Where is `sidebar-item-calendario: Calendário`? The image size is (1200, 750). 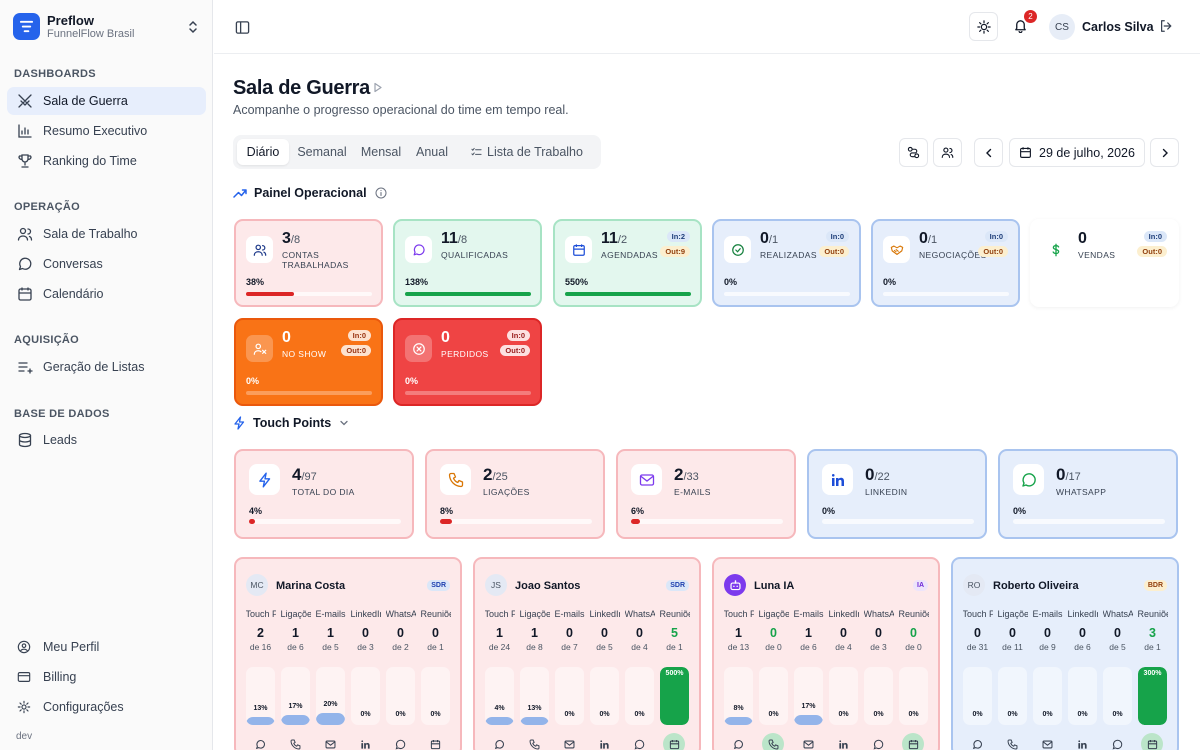
sidebar-item-calendario: Calendário is located at coordinates (106, 294).